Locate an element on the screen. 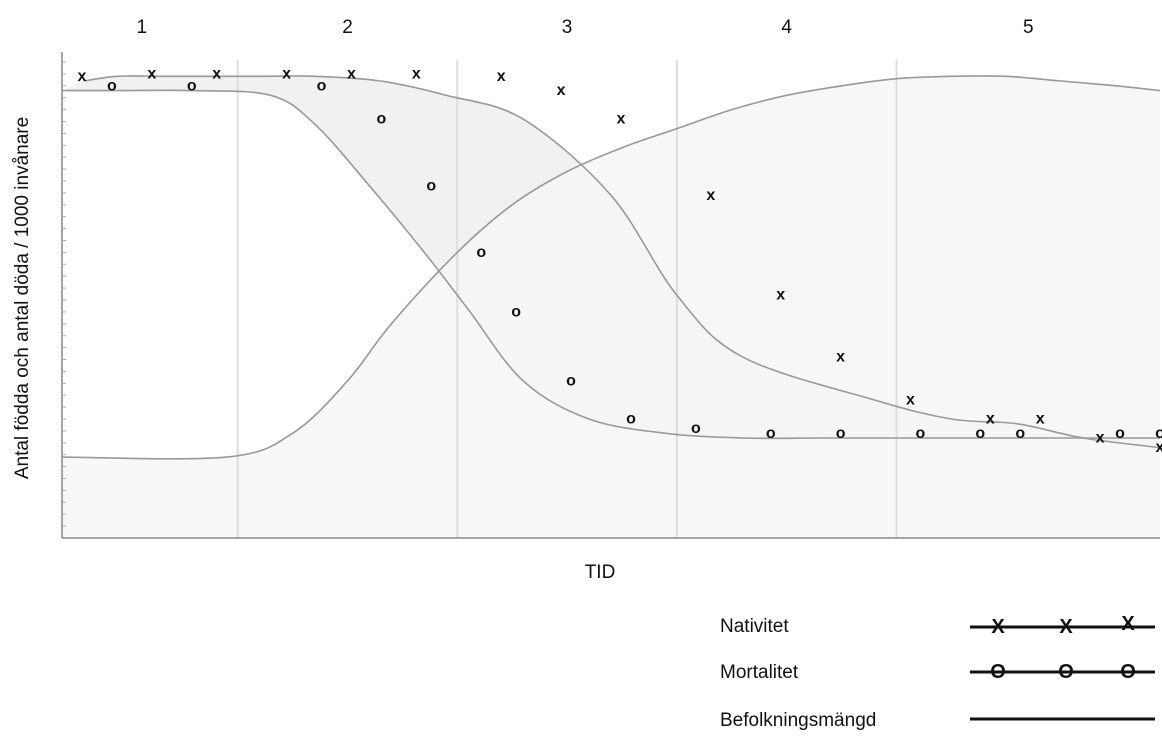 This screenshot has height=736, width=1162. legend-label-mortalitet: Mortalitet is located at coordinates (759, 672).